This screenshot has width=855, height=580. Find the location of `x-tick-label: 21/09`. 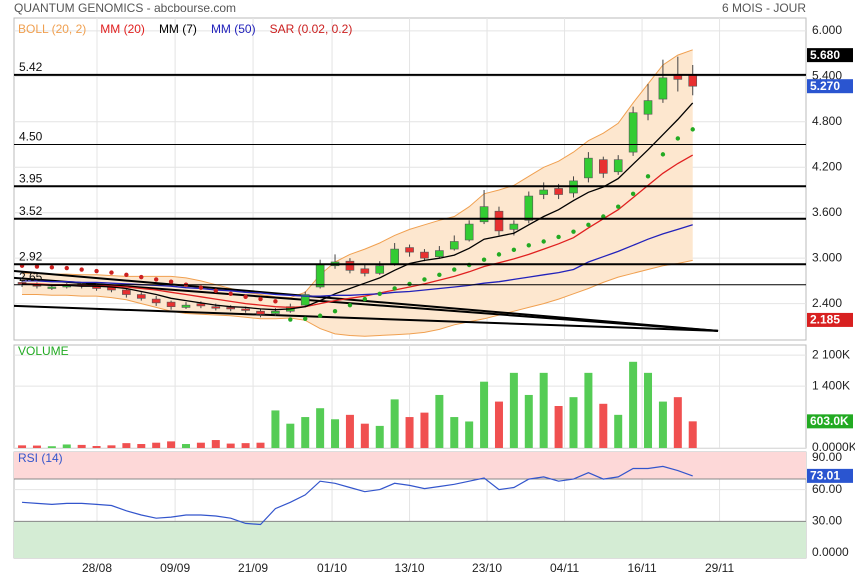

x-tick-label: 21/09 is located at coordinates (253, 568).